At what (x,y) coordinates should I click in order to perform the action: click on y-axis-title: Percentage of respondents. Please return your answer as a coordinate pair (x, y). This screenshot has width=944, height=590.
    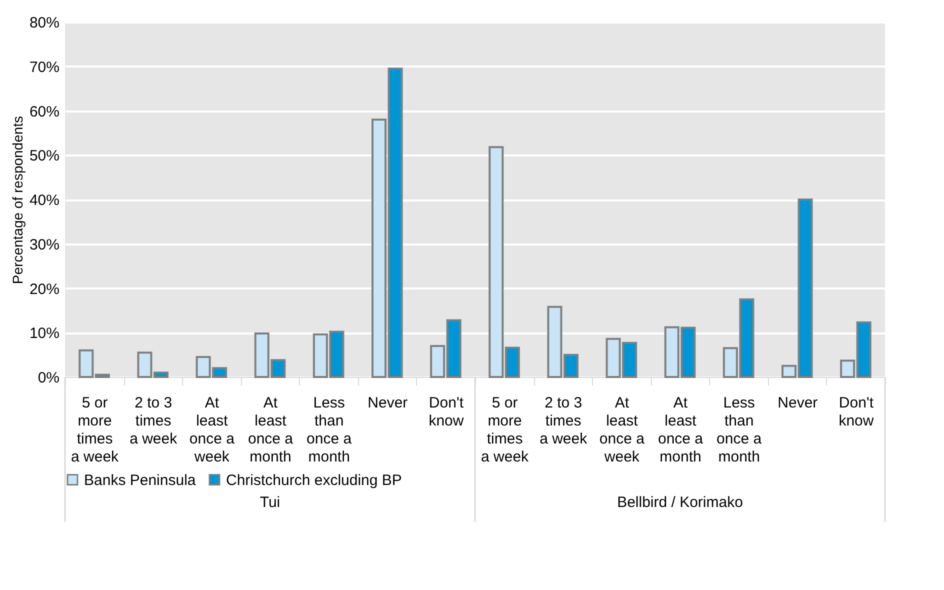
    Looking at the image, I should click on (17, 200).